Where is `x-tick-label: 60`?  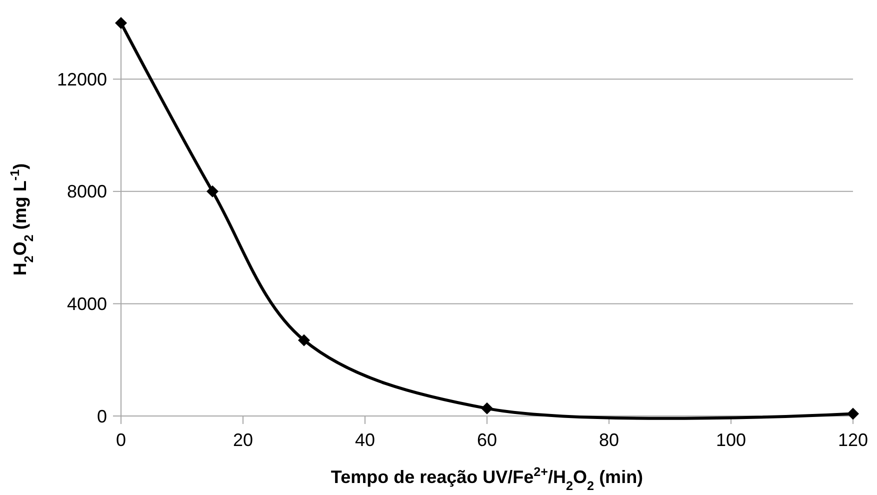 x-tick-label: 60 is located at coordinates (487, 440).